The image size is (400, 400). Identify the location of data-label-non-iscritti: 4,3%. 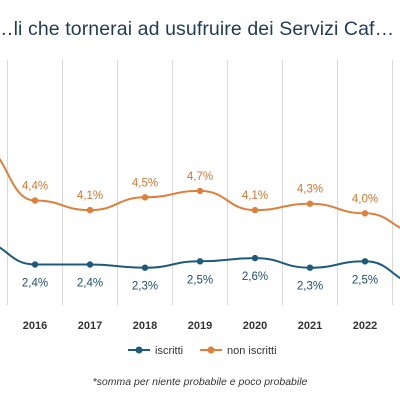
(310, 190).